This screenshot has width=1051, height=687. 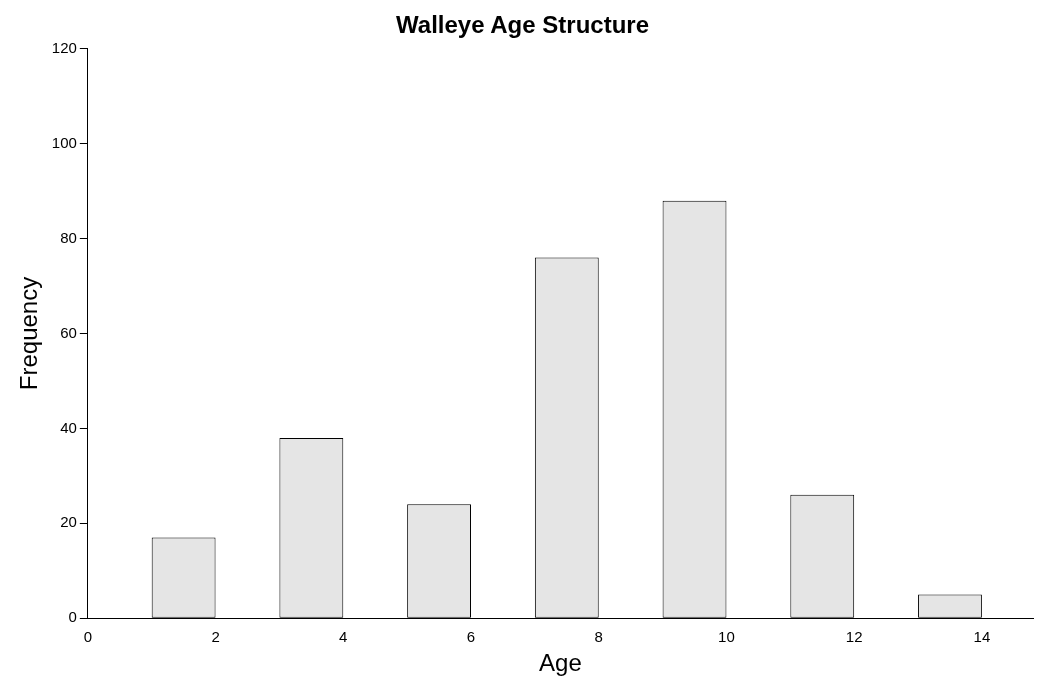 I want to click on y-tick-label: 120, so click(x=64, y=47).